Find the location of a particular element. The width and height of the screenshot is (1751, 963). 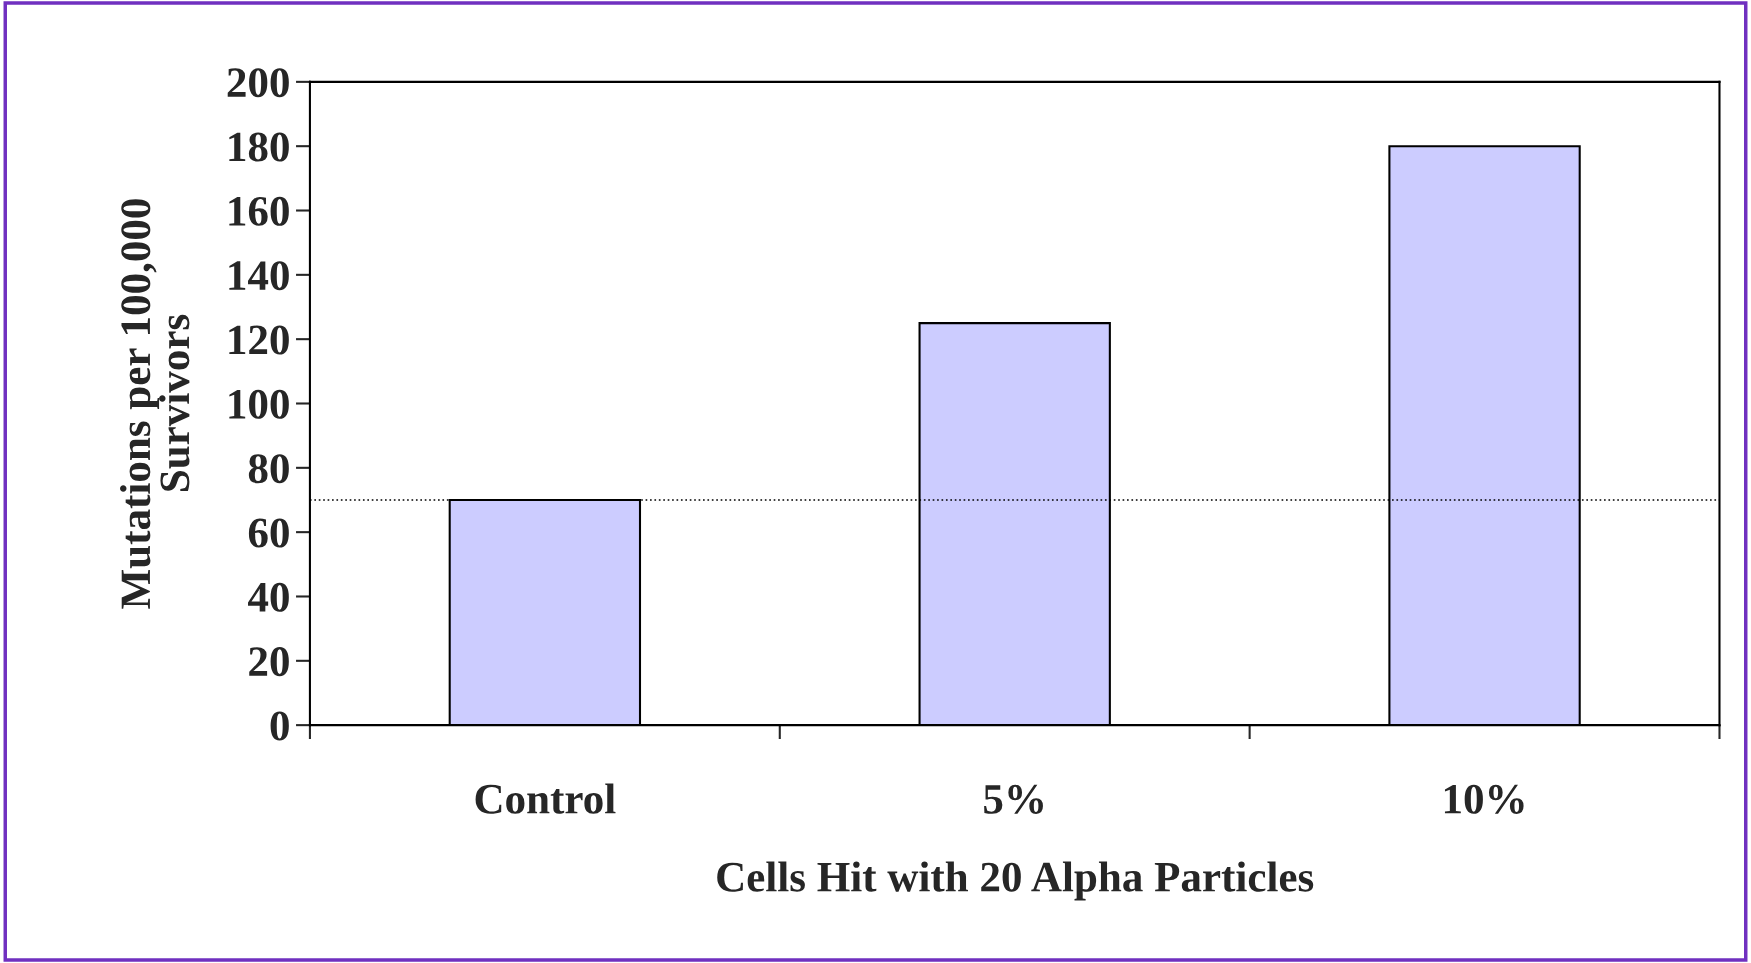

y-tick-label: 120 is located at coordinates (259, 340).